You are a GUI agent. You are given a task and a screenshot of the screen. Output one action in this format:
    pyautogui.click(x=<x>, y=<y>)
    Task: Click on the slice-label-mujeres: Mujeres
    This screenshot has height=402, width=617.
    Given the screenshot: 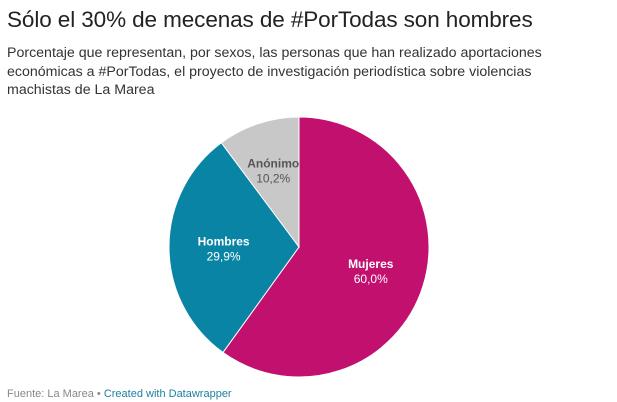 What is the action you would take?
    pyautogui.click(x=371, y=264)
    